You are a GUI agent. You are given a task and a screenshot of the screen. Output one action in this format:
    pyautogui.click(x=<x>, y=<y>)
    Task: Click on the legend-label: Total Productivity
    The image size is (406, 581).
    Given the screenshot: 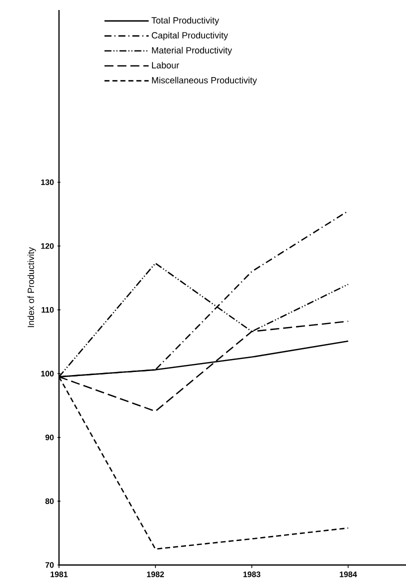 What is the action you would take?
    pyautogui.click(x=186, y=21)
    